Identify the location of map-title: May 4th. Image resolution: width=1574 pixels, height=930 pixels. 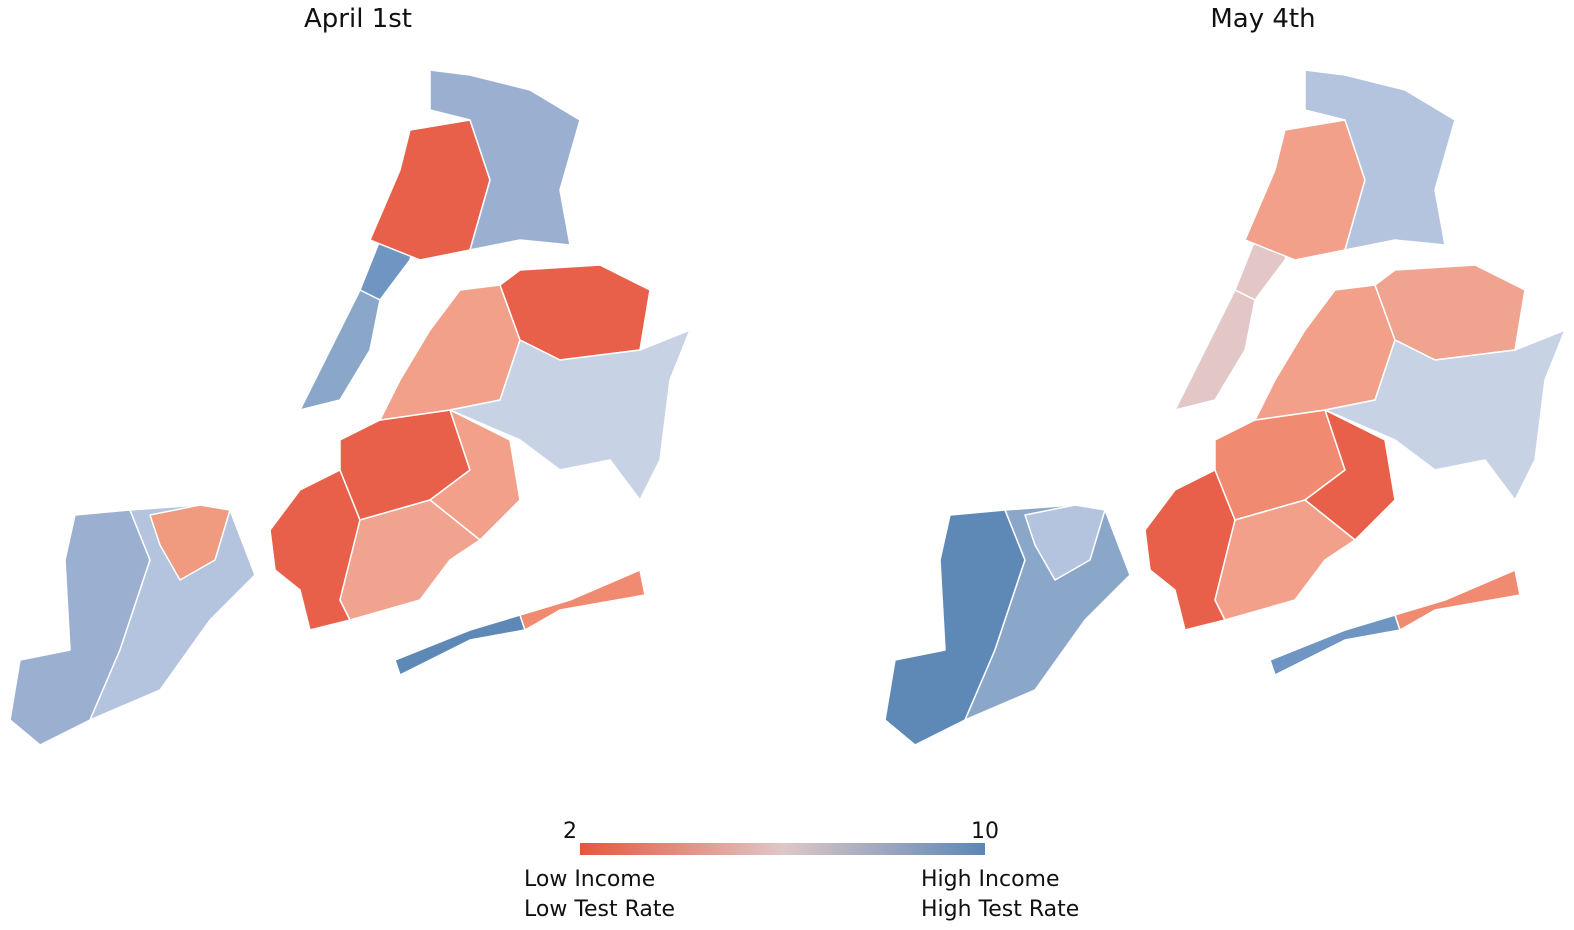
(1262, 19).